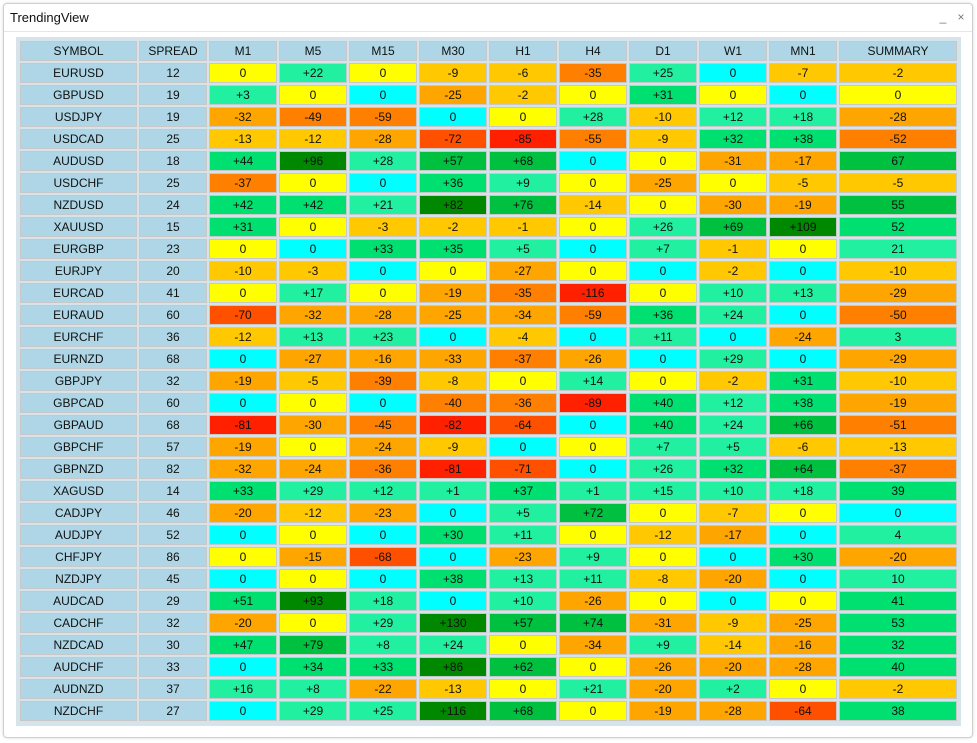  I want to click on spread-cell: 82, so click(173, 469).